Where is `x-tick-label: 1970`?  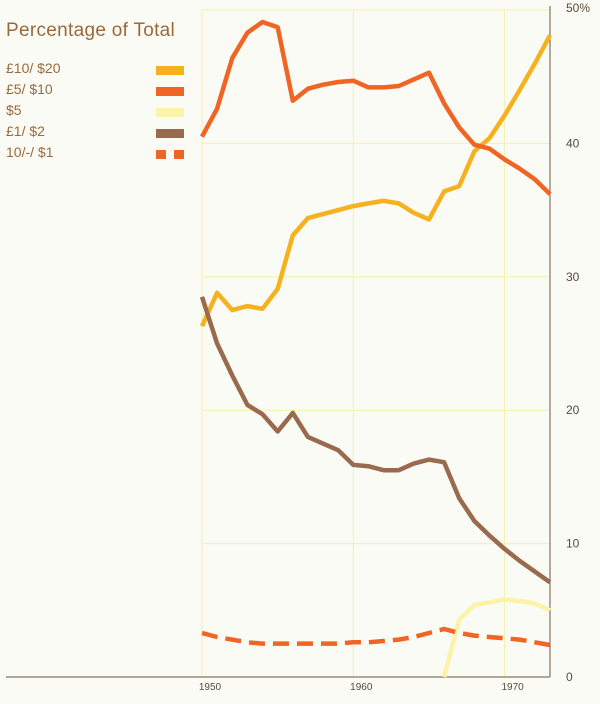
x-tick-label: 1970 is located at coordinates (512, 687).